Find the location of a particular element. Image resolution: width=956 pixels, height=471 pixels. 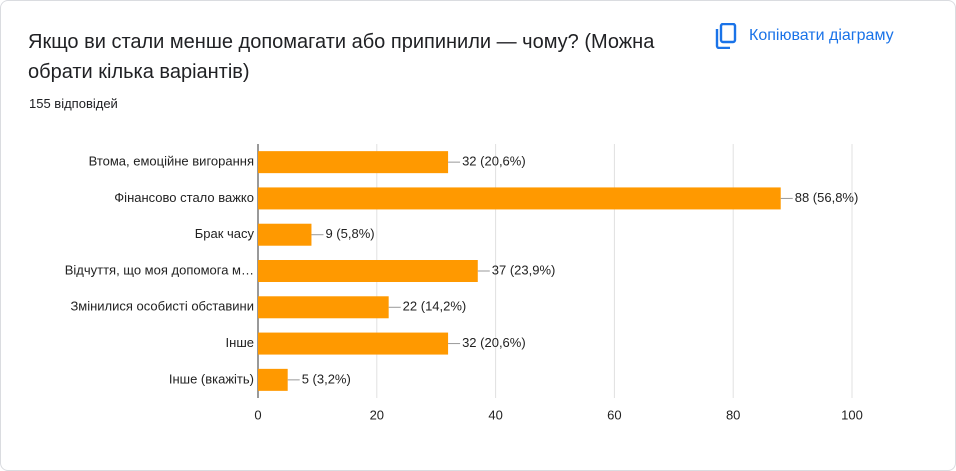

value-label: 5 (3,2%) is located at coordinates (326, 378).